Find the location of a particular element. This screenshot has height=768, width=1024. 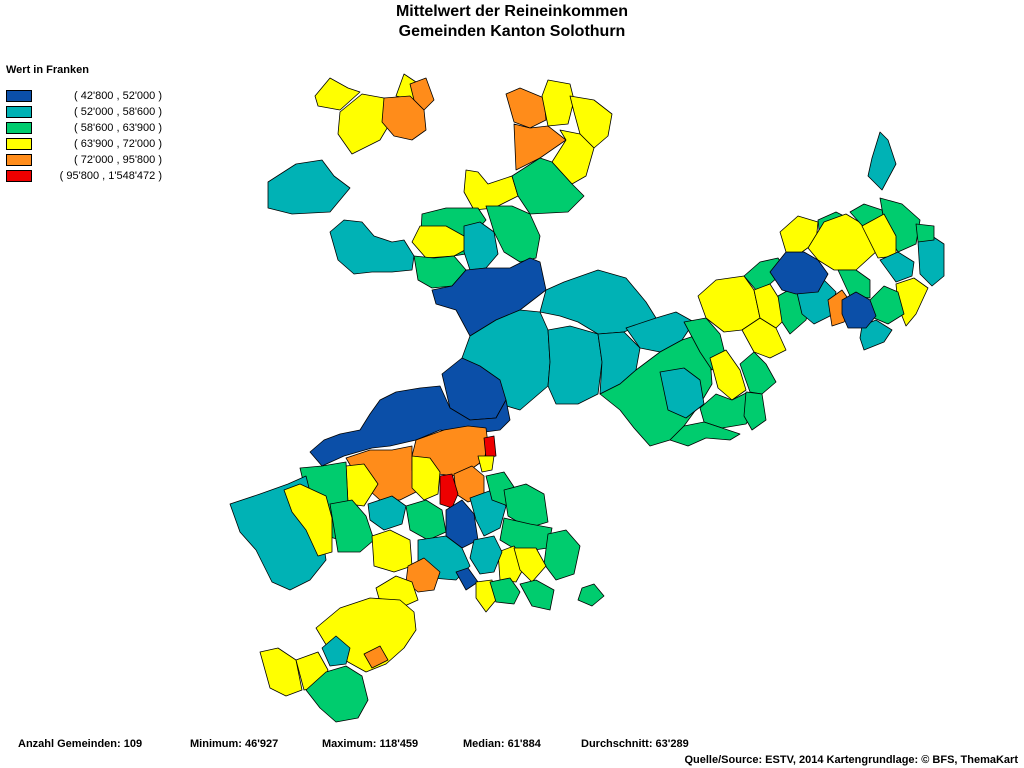

legend-item: ( 63'900 , 72'000 ) is located at coordinates (84, 146).